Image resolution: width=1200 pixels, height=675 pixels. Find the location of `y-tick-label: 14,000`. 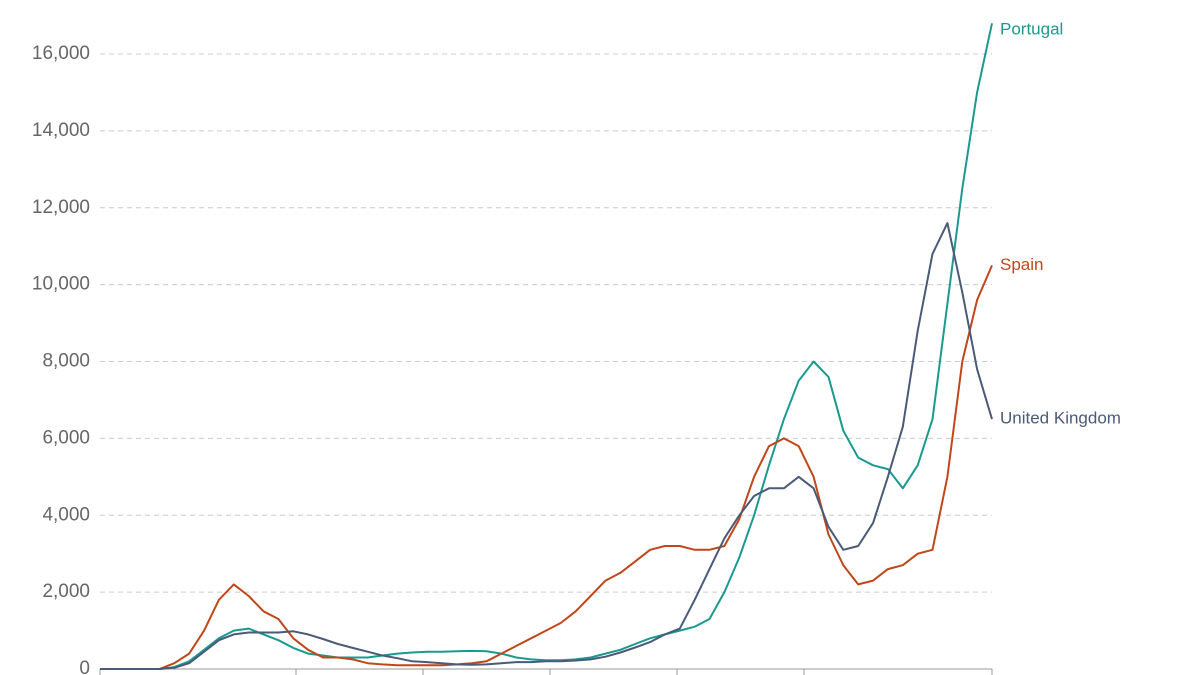

y-tick-label: 14,000 is located at coordinates (61, 130).